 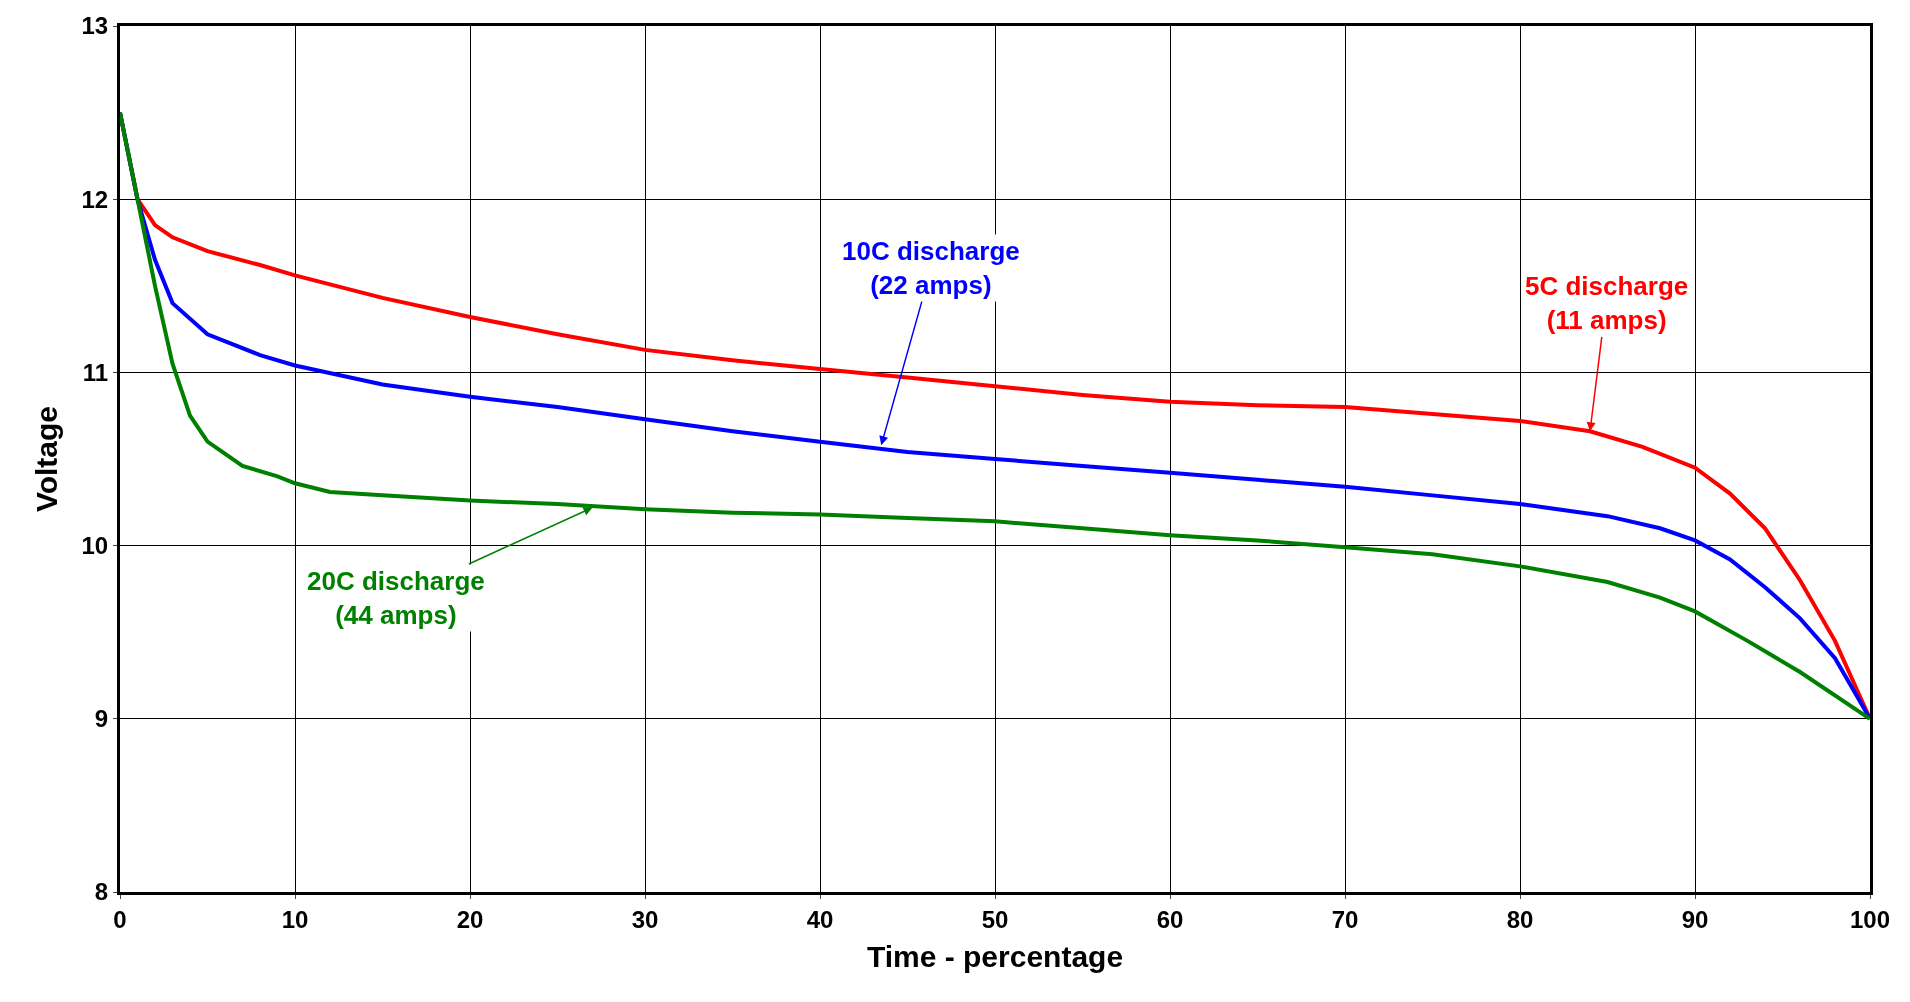 I want to click on x-tick-label: 50, so click(x=995, y=919).